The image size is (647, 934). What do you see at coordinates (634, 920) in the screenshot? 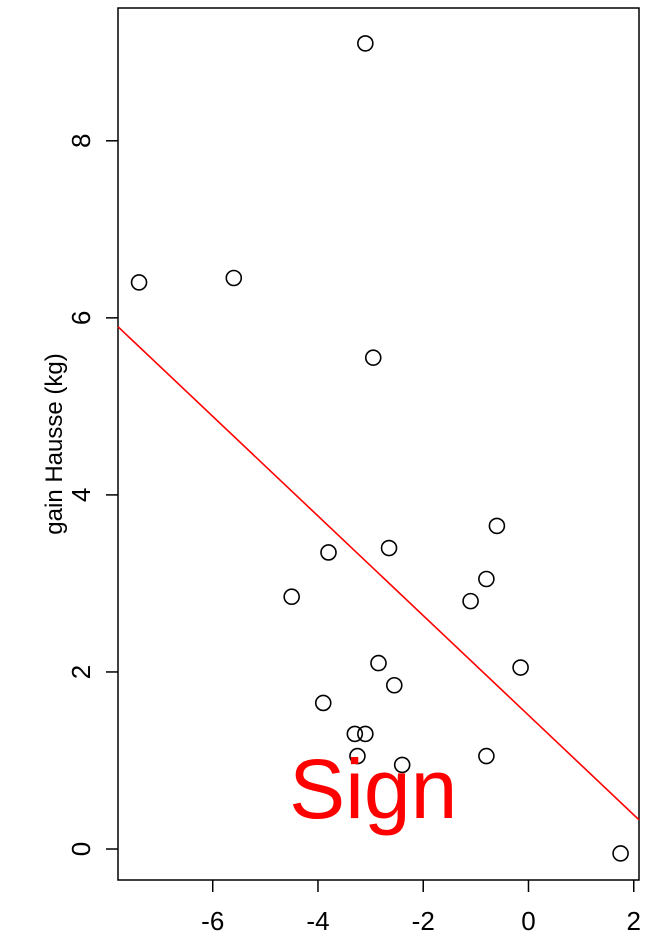
I see `x-tick-label: 2` at bounding box center [634, 920].